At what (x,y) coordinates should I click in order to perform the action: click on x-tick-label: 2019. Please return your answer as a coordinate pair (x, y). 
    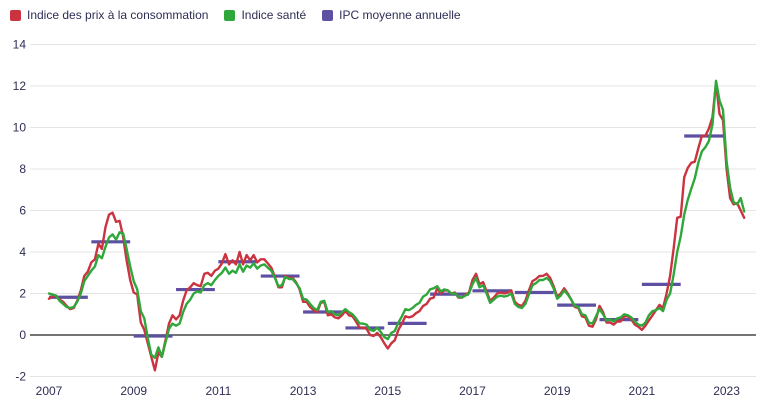
    Looking at the image, I should click on (557, 391).